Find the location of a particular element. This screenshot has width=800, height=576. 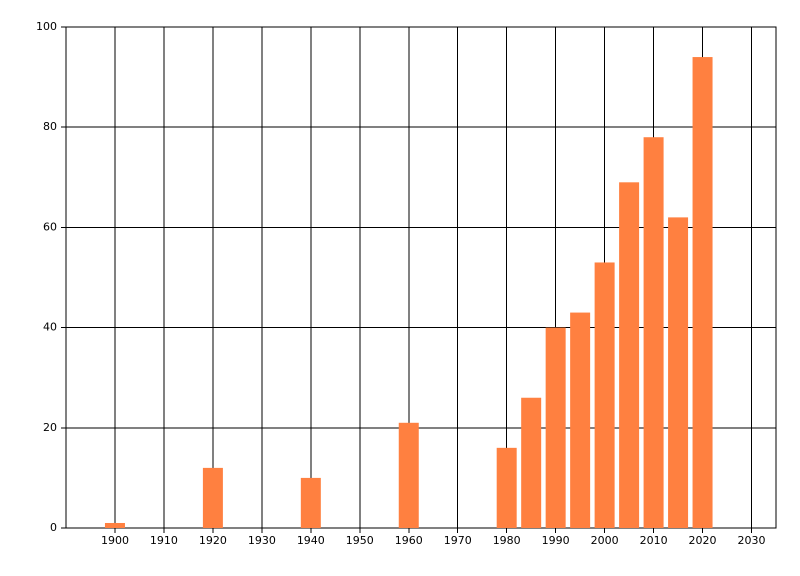

y-tick-label: 80 is located at coordinates (50, 126).